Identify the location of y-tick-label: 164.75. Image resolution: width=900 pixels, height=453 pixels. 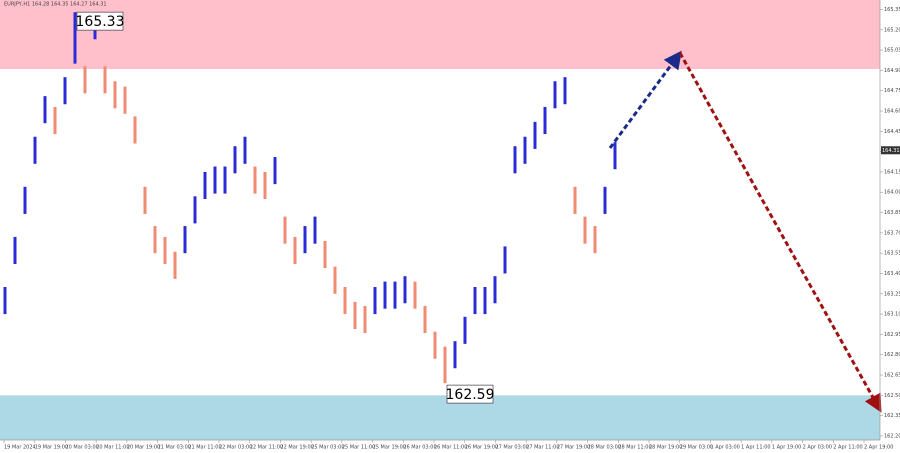
(892, 91).